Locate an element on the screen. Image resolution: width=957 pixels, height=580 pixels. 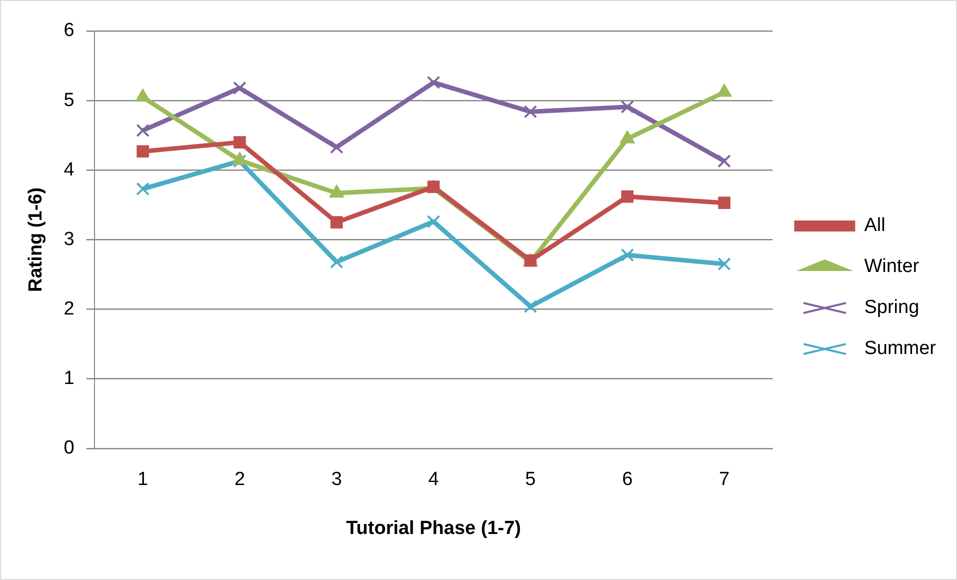
y-tick-label: 2 is located at coordinates (69, 309).